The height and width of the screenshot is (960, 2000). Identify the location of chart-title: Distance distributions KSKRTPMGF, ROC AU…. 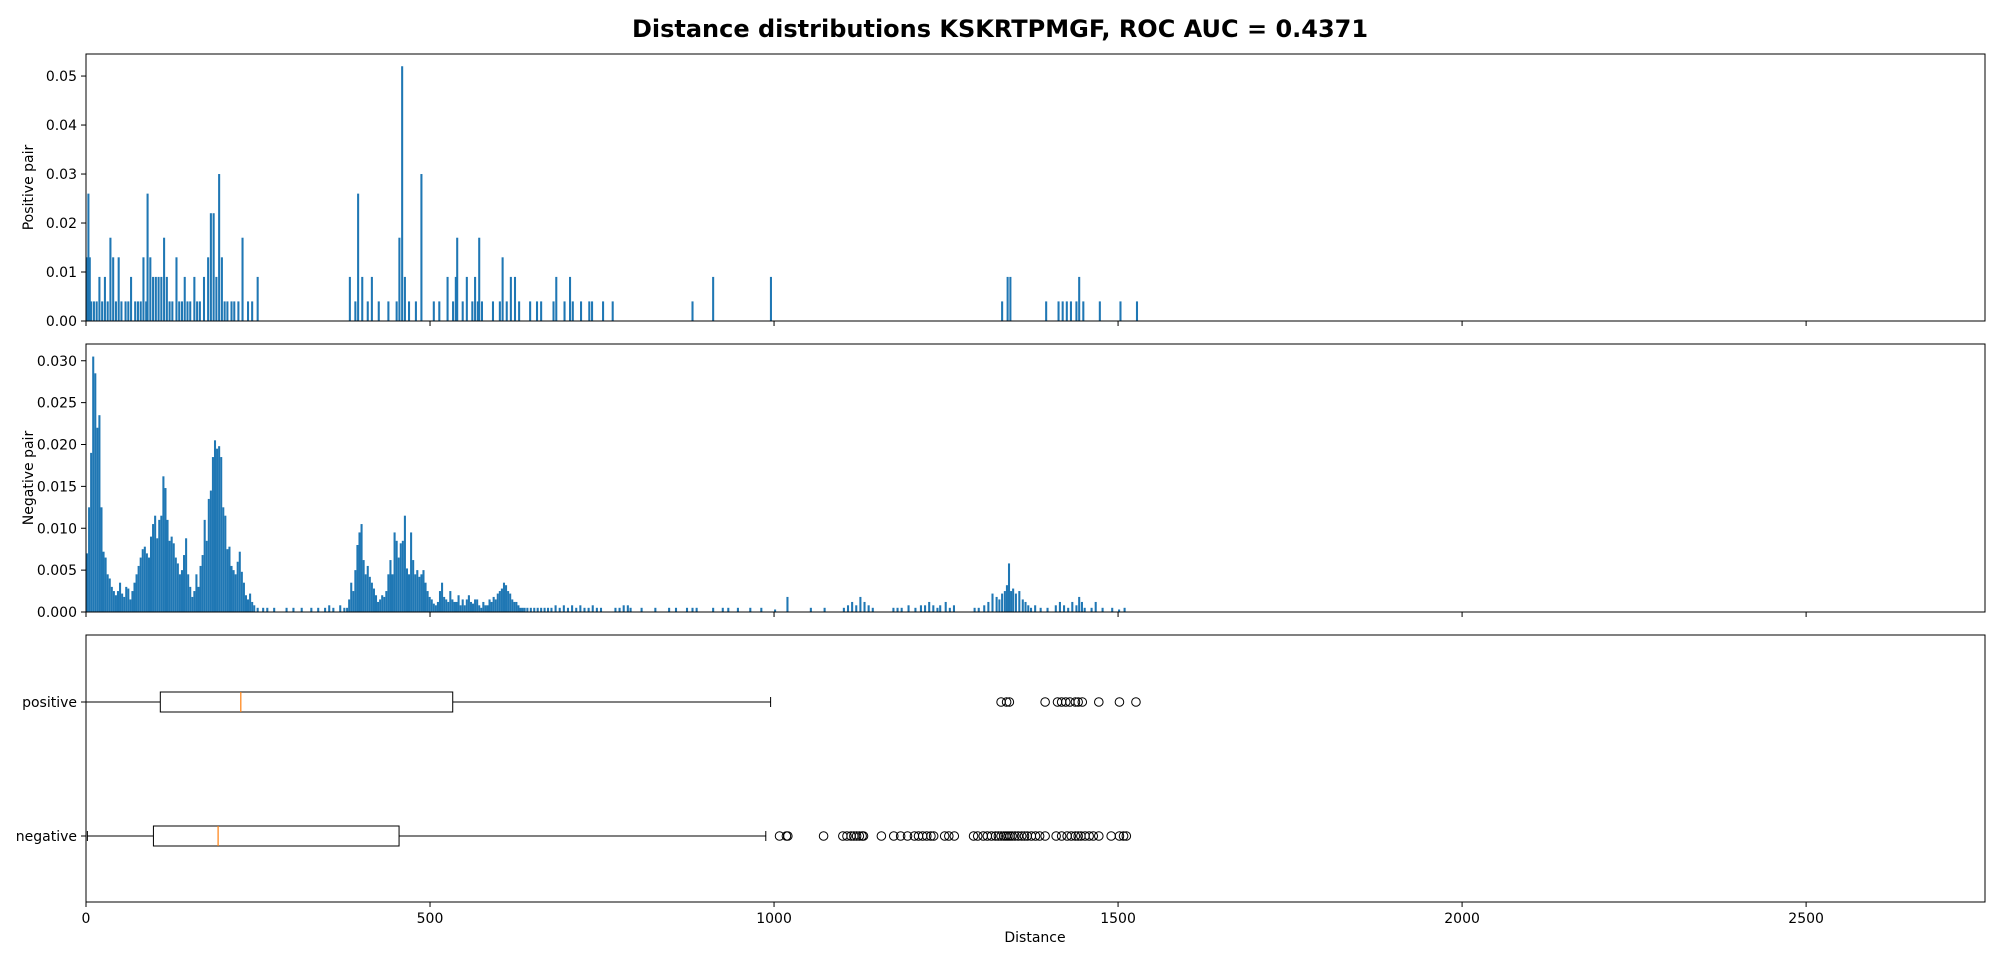
(1000, 29).